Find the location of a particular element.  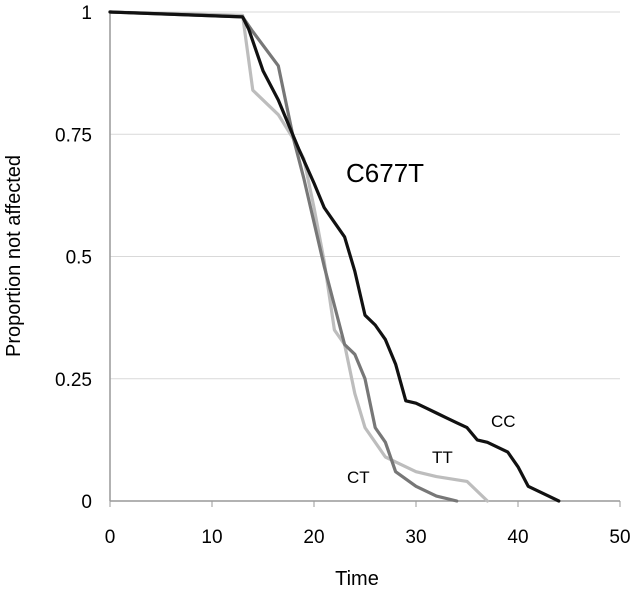

x-tick-label: 0 is located at coordinates (110, 537).